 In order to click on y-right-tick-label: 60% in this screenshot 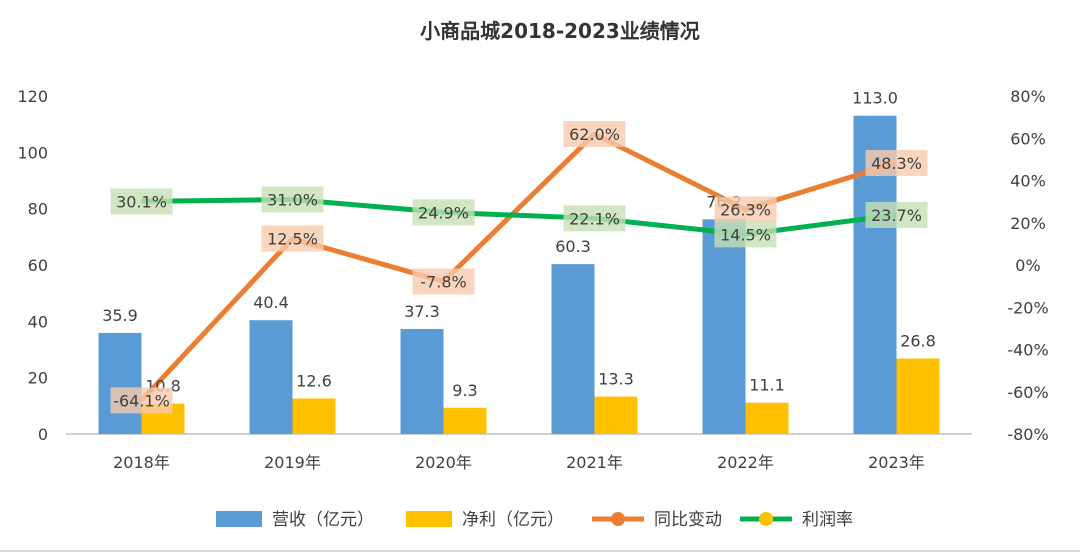, I will do `click(1028, 138)`.